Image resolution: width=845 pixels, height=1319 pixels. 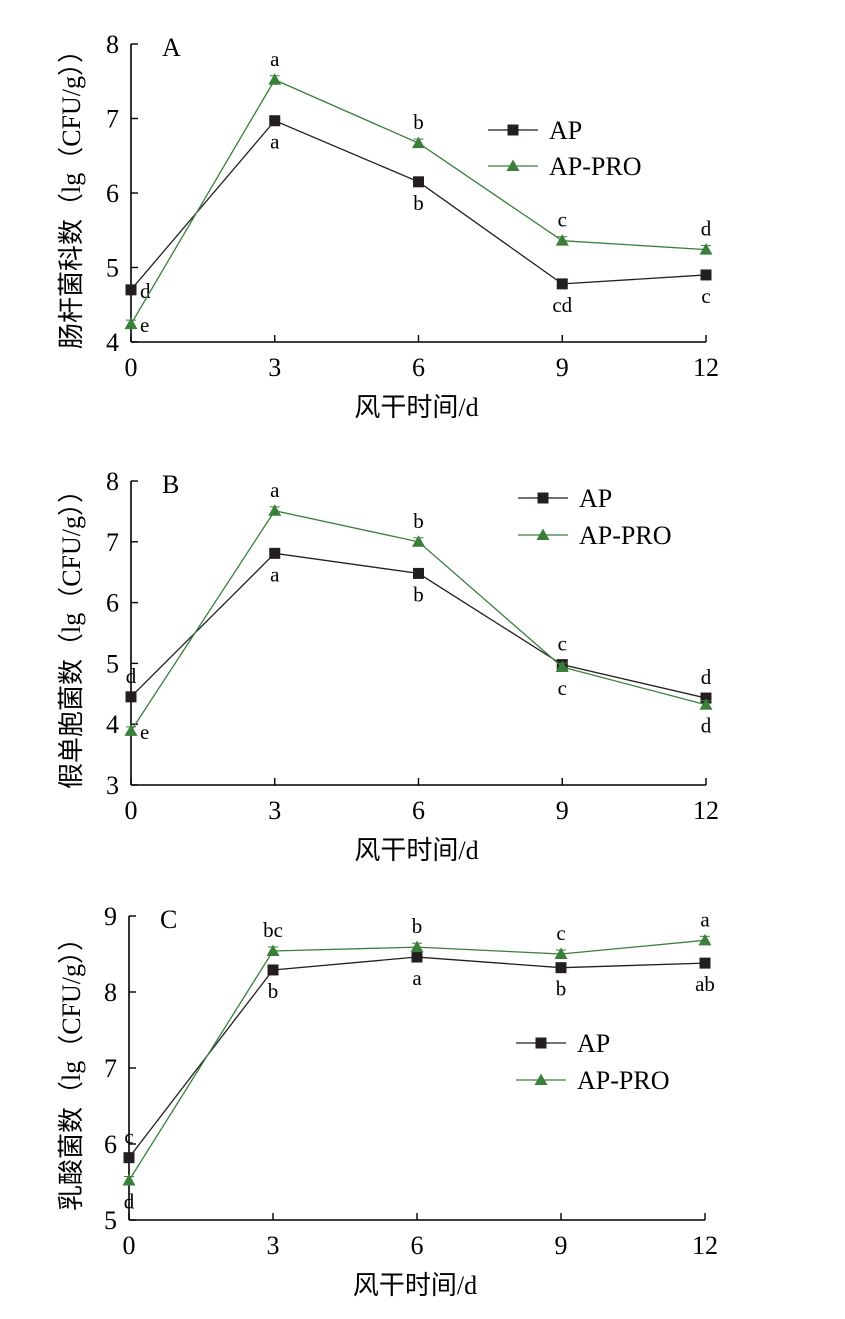 I want to click on panel-letter: A, so click(x=171, y=47).